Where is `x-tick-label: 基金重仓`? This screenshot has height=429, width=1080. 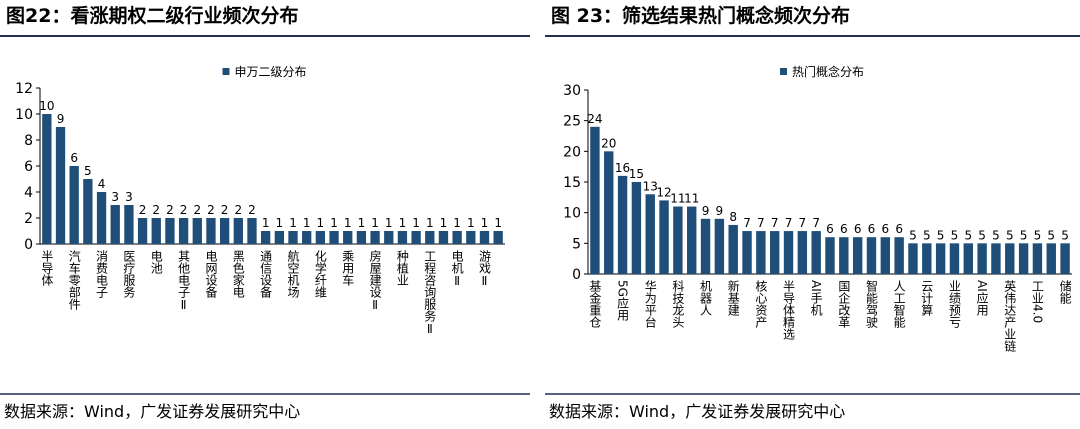
x-tick-label: 基金重仓 is located at coordinates (595, 304).